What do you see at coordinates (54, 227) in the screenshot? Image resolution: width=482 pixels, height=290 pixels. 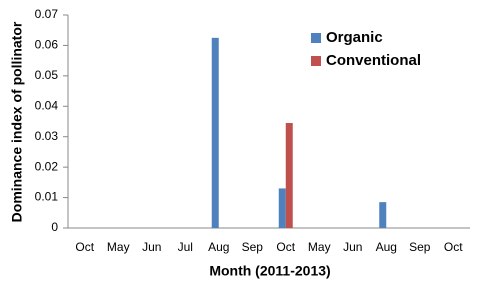 I see `y-tick-label: 0` at bounding box center [54, 227].